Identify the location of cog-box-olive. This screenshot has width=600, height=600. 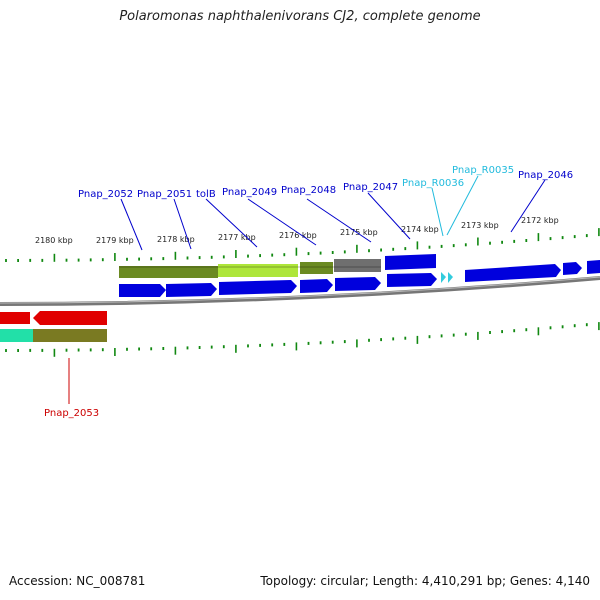
(70, 335).